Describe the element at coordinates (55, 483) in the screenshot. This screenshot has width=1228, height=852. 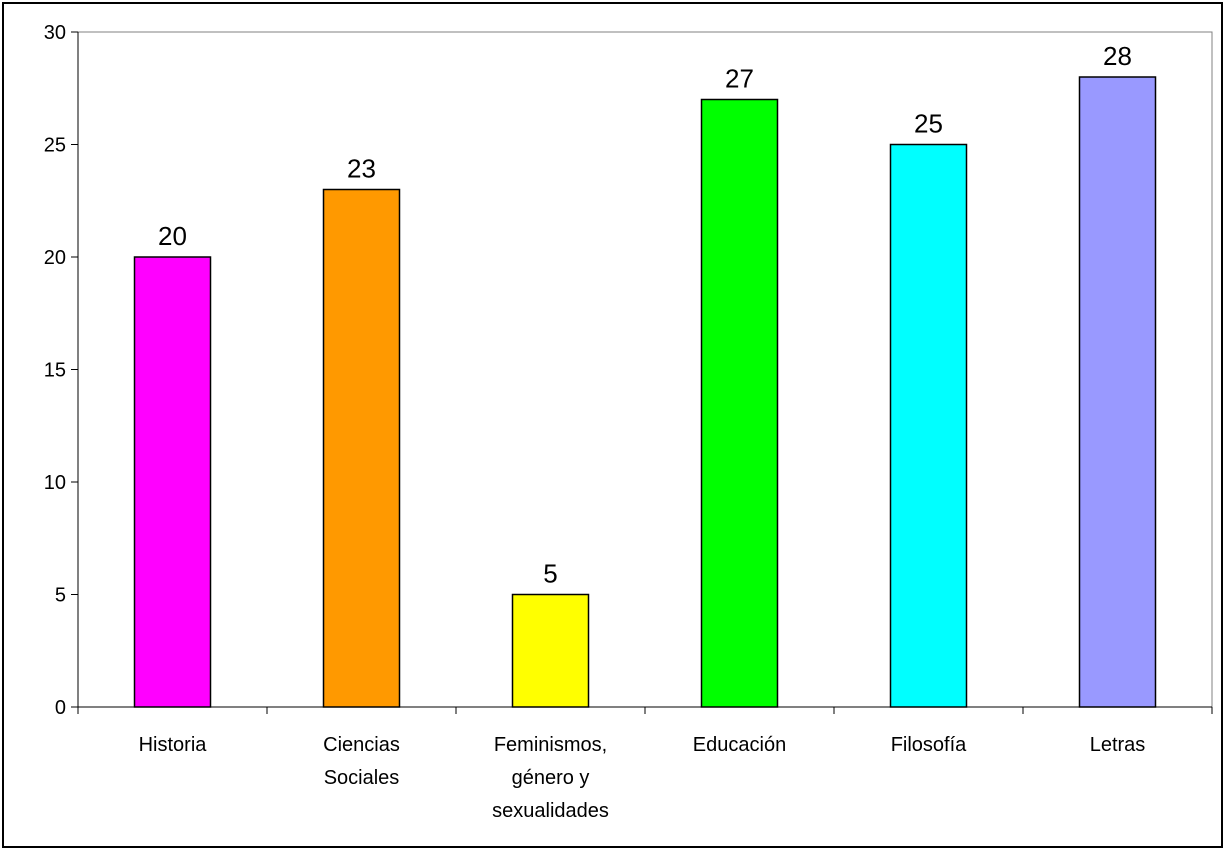
I see `y-tick-label: 10` at that location.